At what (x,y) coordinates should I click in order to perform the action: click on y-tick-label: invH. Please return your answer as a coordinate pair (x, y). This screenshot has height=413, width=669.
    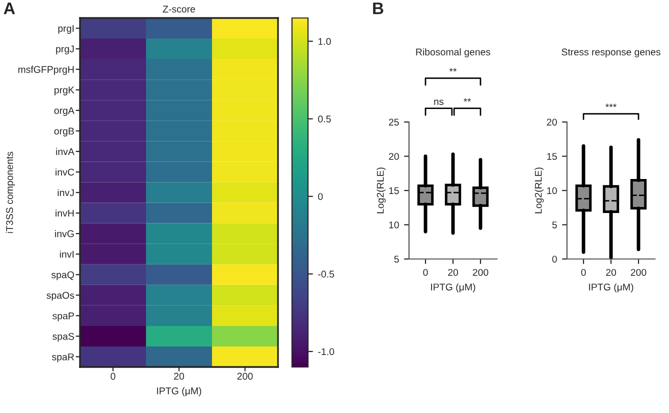
    Looking at the image, I should click on (65, 213).